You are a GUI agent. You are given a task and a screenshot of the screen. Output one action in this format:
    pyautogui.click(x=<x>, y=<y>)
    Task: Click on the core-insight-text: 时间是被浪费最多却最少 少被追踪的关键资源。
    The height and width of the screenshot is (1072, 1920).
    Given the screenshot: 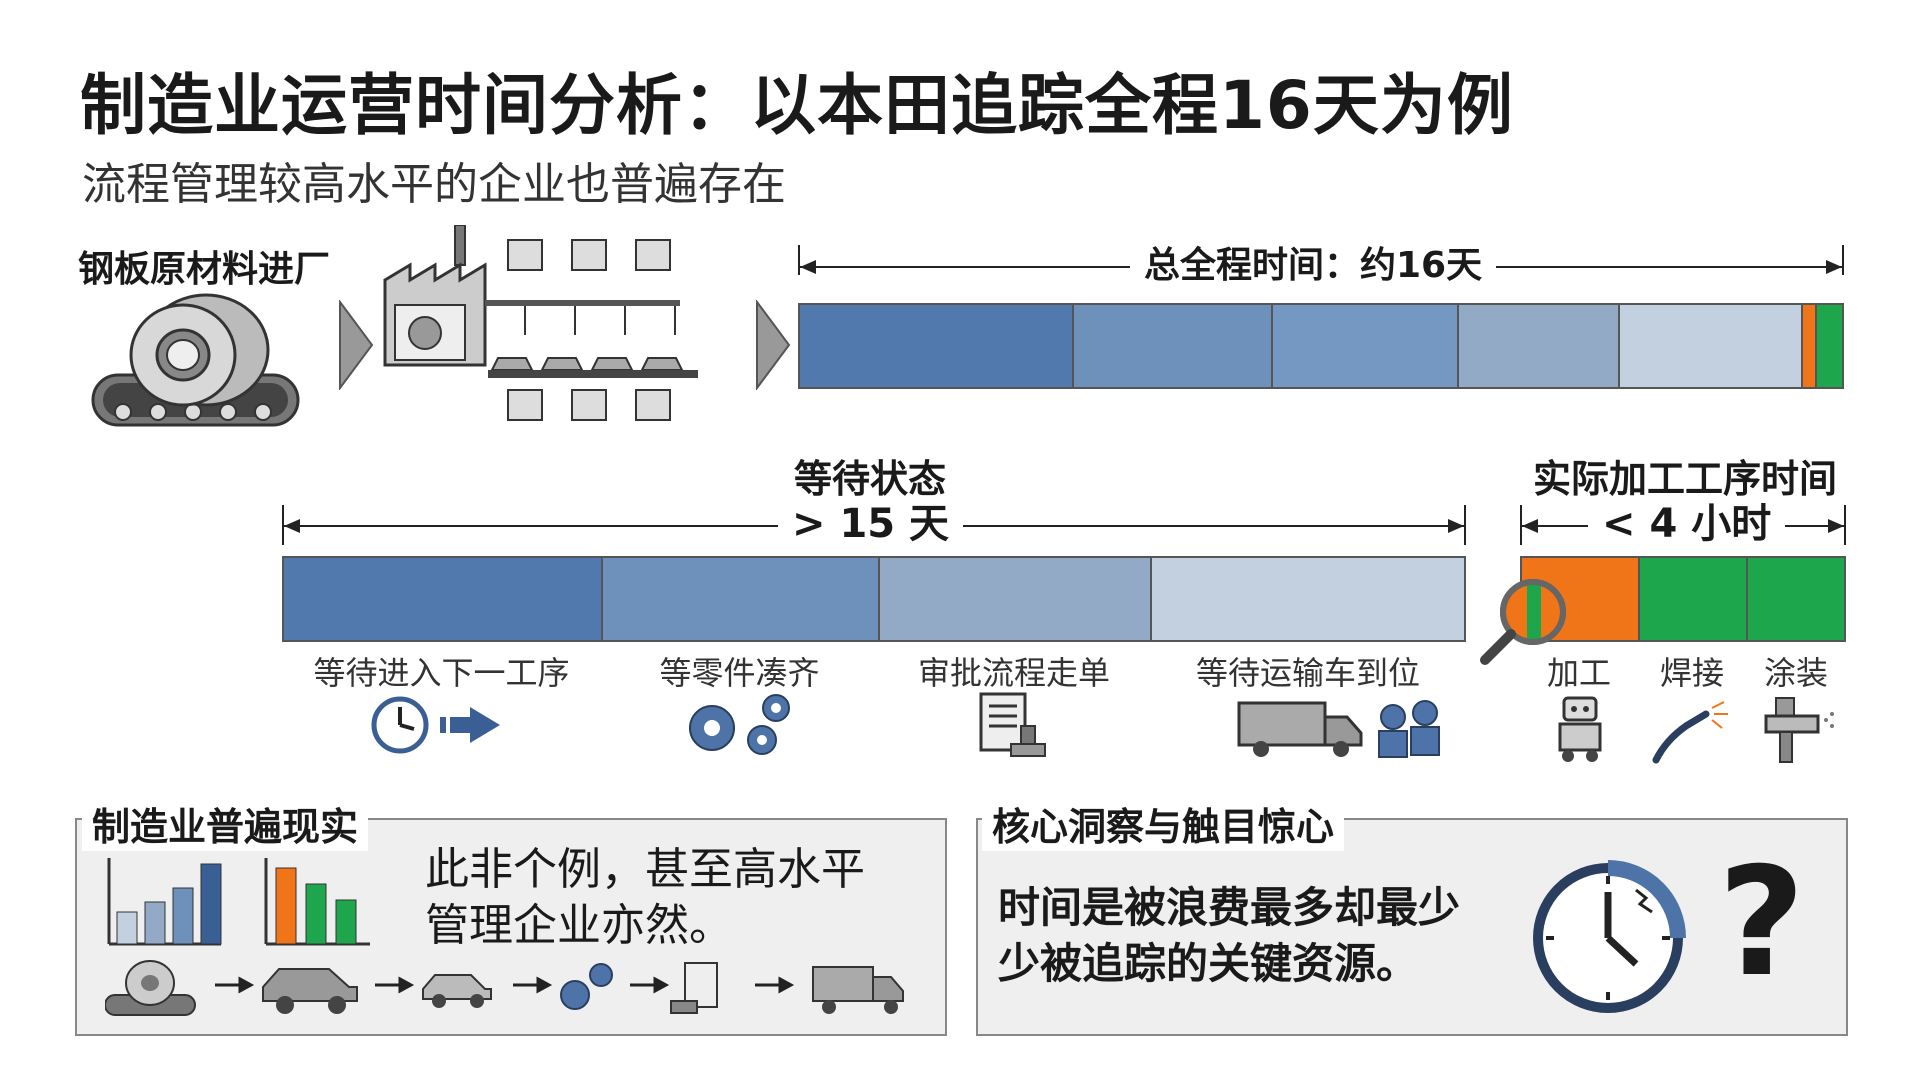 What is the action you would take?
    pyautogui.click(x=1229, y=936)
    